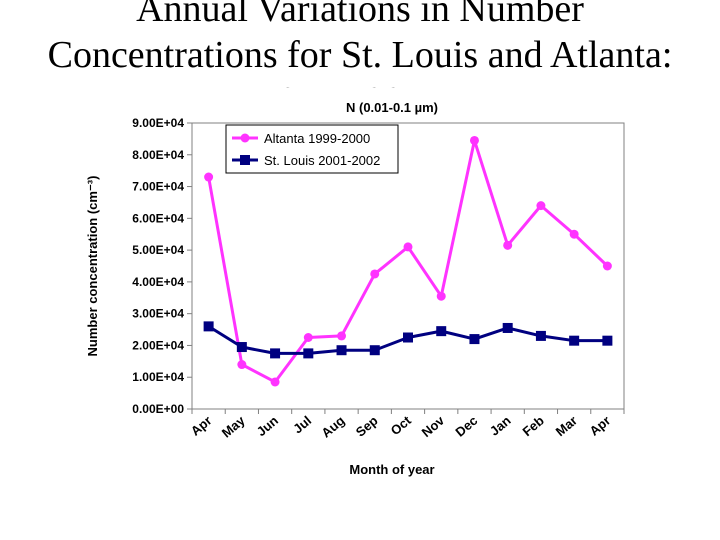 This screenshot has width=720, height=540. What do you see at coordinates (158, 377) in the screenshot?
I see `y-tick-label: 1.00E+04` at bounding box center [158, 377].